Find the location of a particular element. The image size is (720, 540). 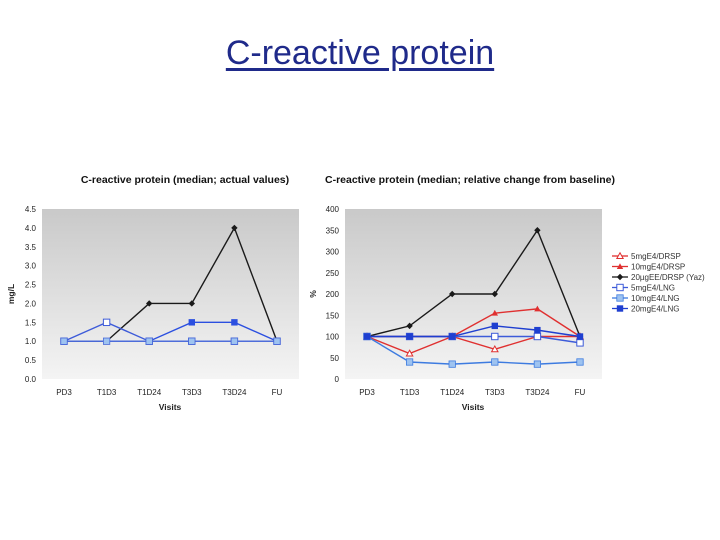

y-tick-label: 2.0 is located at coordinates (31, 303).